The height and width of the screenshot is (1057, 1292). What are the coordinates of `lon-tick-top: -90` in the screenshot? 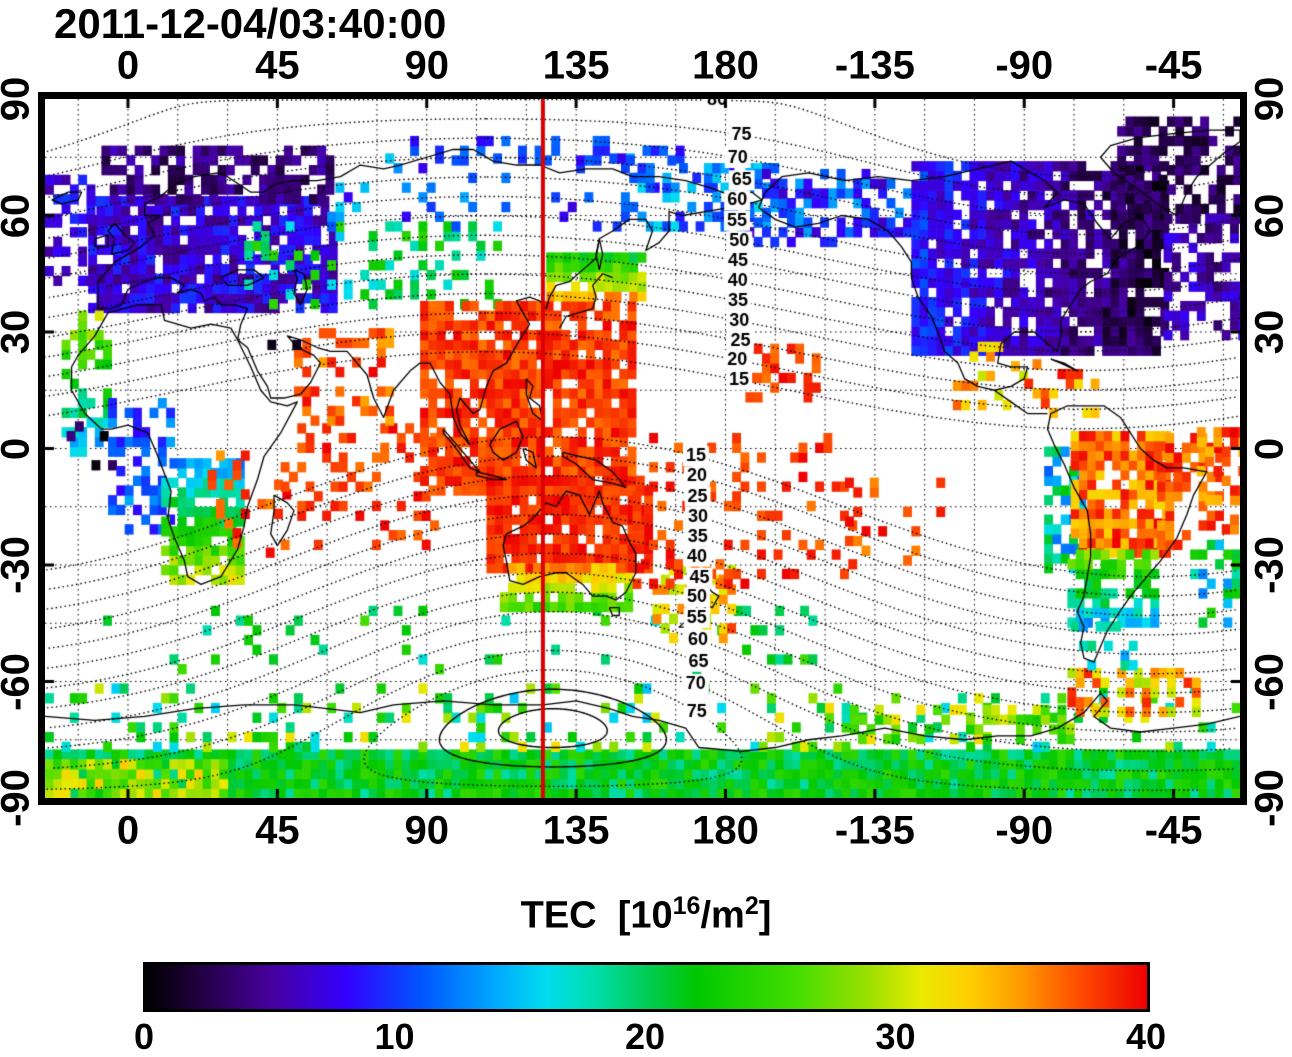 It's located at (1024, 65).